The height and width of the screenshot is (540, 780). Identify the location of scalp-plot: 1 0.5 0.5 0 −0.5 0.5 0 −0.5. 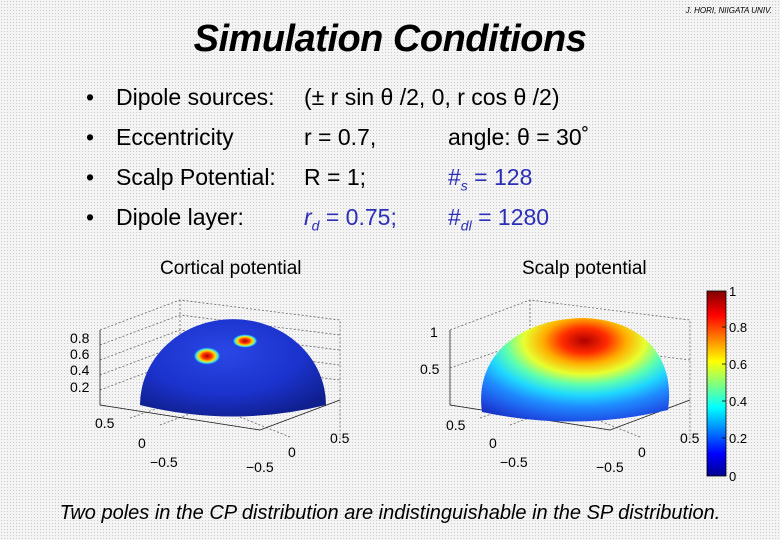
(560, 387).